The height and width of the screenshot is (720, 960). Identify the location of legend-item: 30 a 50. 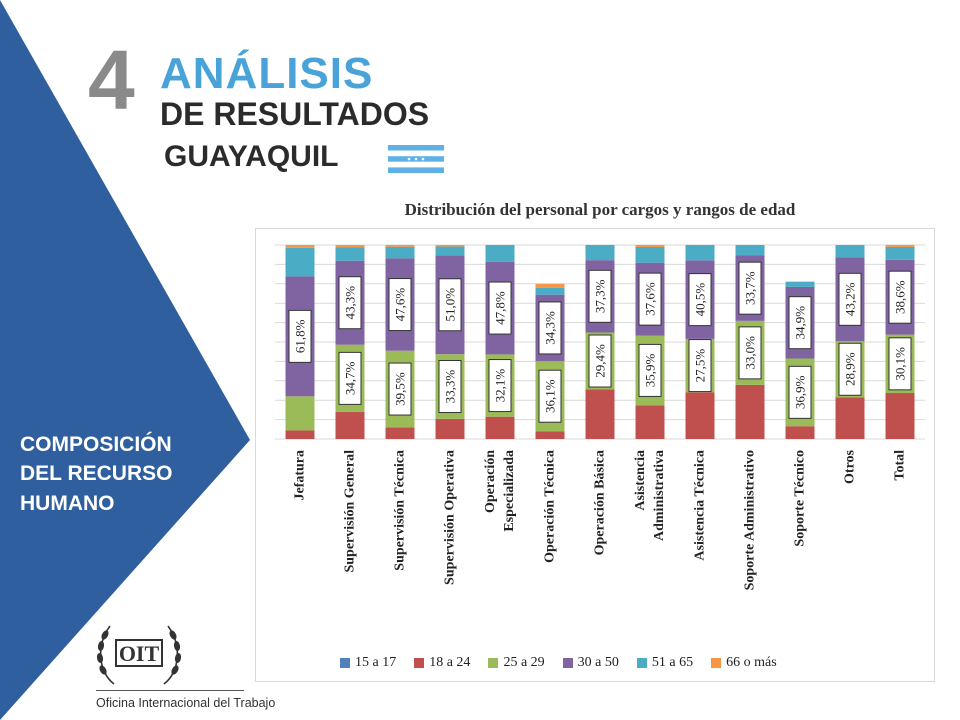
(590, 663).